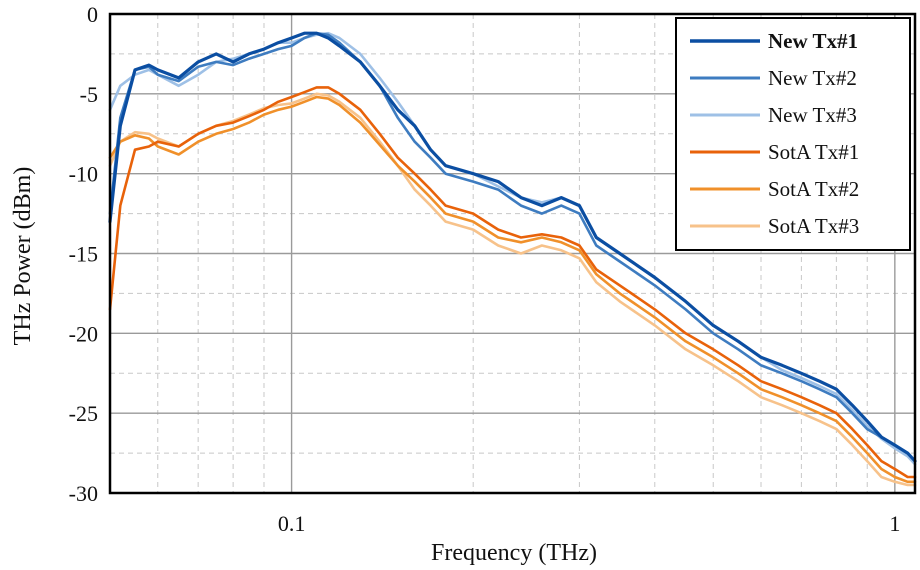 This screenshot has width=920, height=570. Describe the element at coordinates (83, 413) in the screenshot. I see `y-tick-label: -25` at that location.